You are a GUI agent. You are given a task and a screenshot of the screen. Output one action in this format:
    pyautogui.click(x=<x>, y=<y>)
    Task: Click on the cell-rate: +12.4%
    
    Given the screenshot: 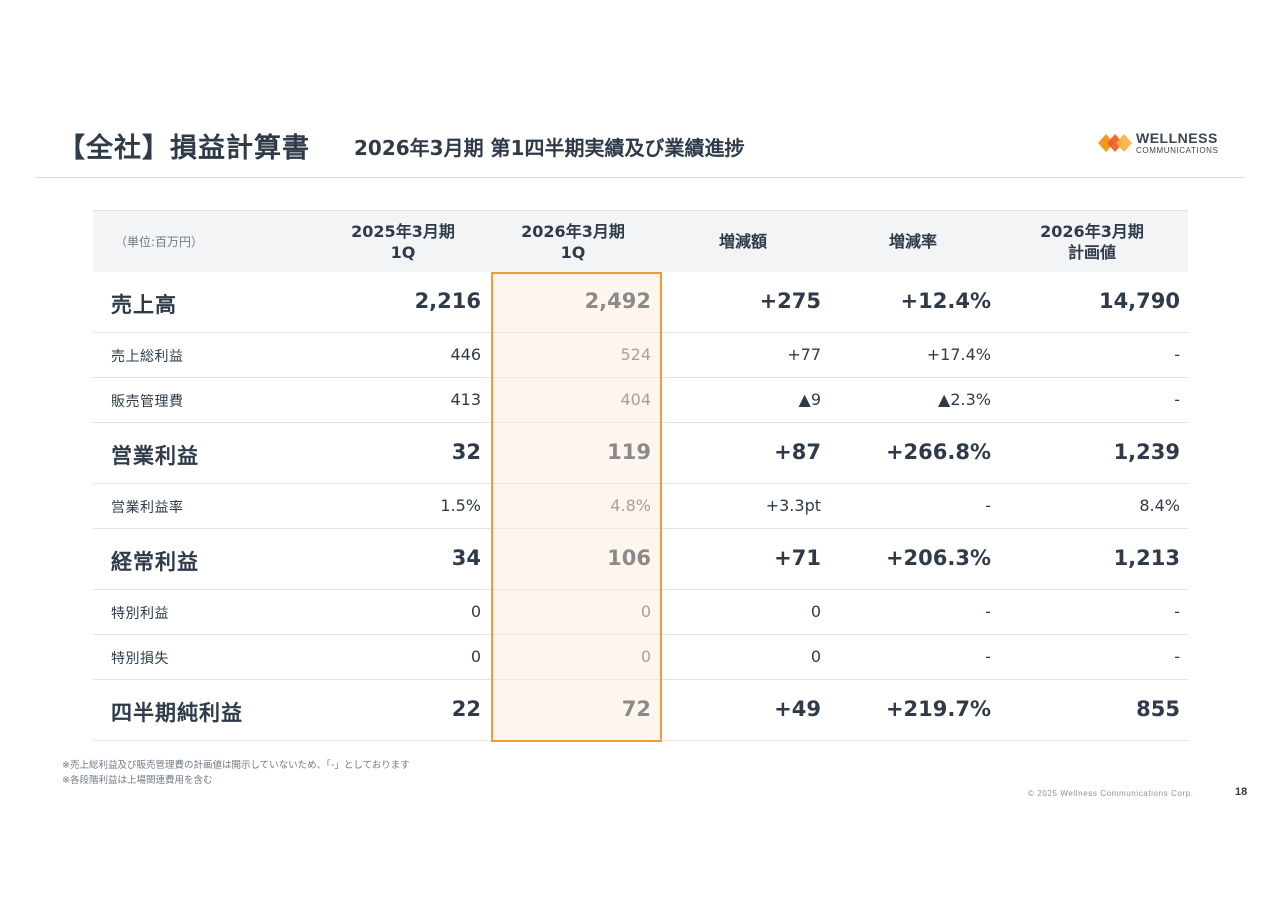 What is the action you would take?
    pyautogui.click(x=945, y=301)
    